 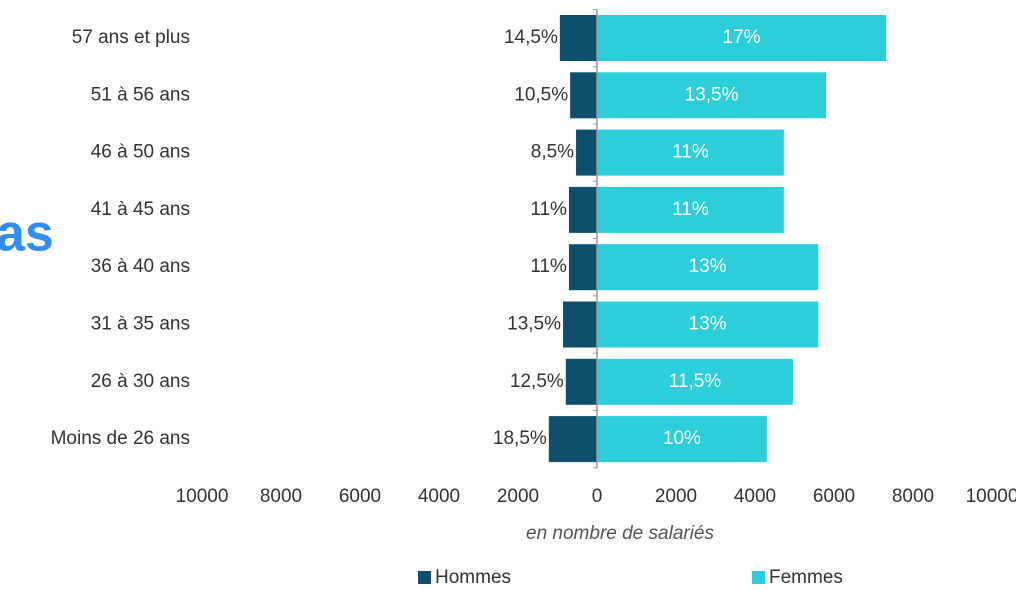 What do you see at coordinates (120, 438) in the screenshot?
I see `y-tick-label: Moins de 26 ans` at bounding box center [120, 438].